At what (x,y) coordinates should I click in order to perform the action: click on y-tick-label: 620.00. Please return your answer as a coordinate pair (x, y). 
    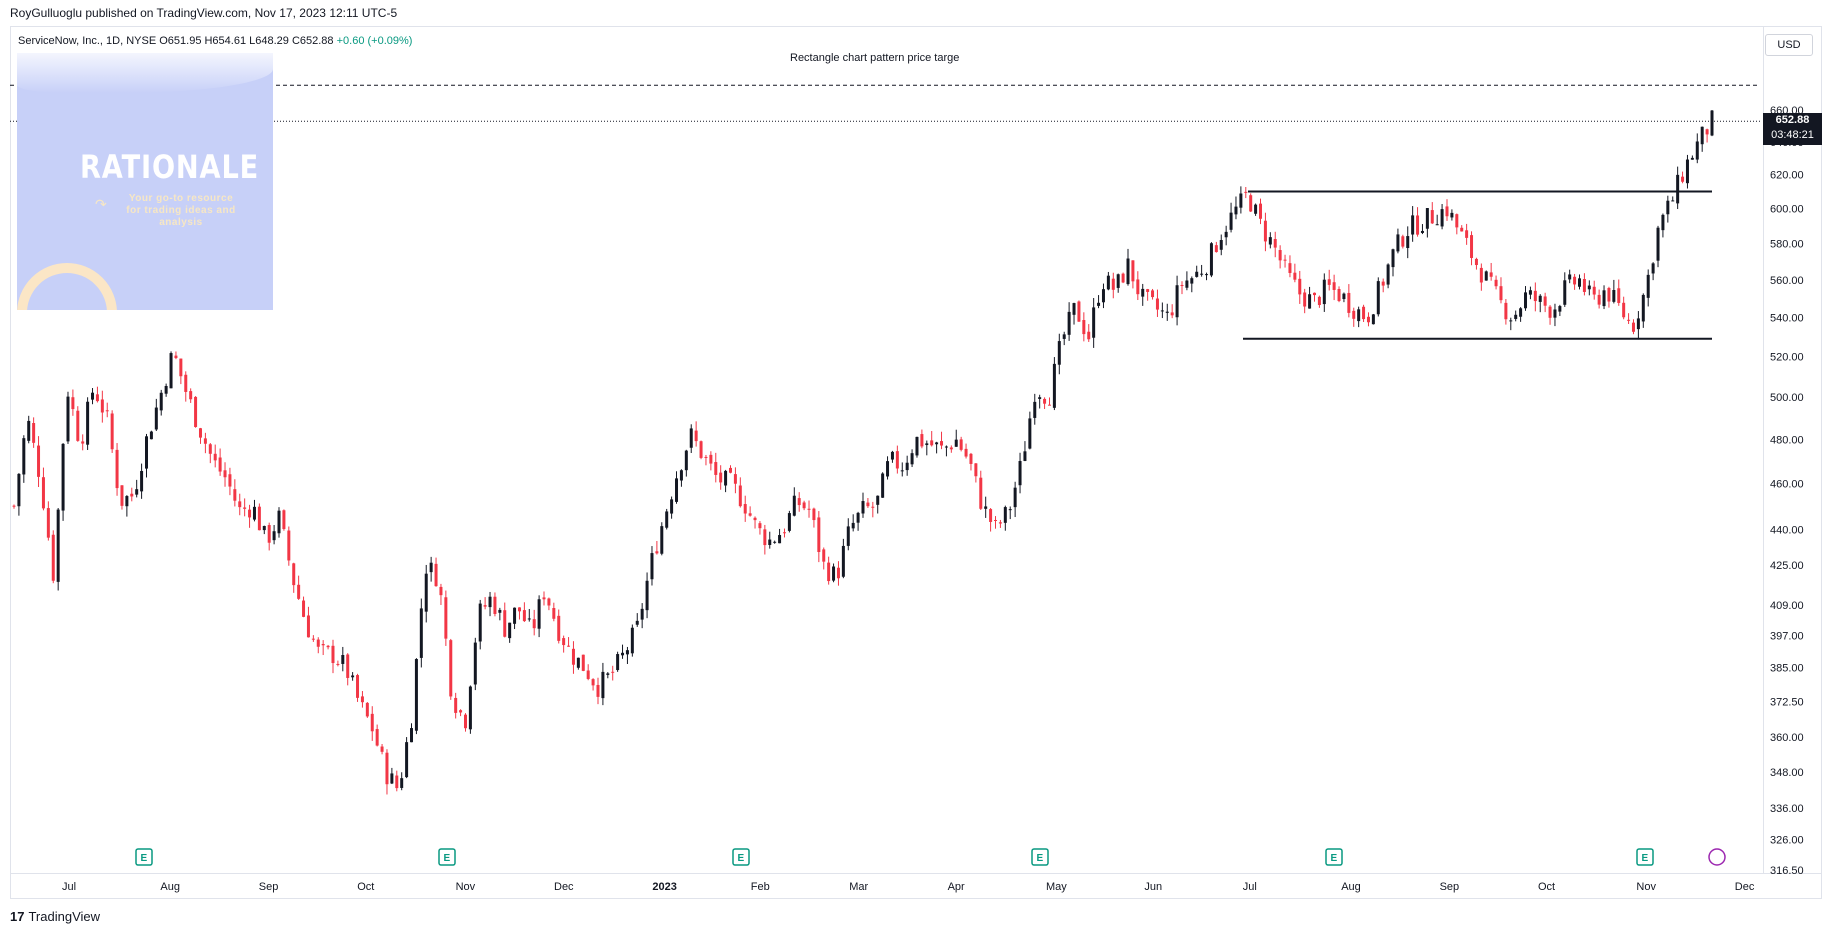
    Looking at the image, I should click on (1787, 176).